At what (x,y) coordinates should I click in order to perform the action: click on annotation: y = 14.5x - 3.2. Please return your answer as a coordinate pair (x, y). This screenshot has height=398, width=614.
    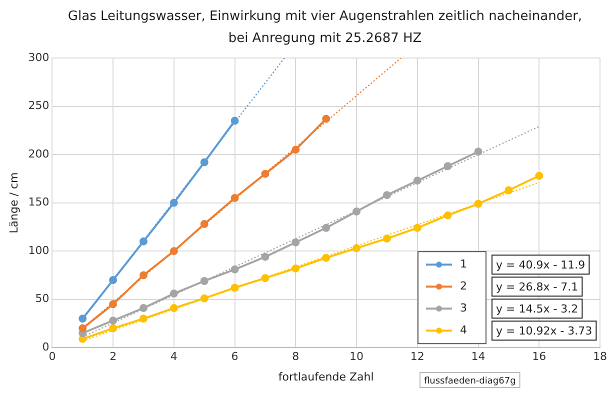
    Looking at the image, I should click on (537, 309).